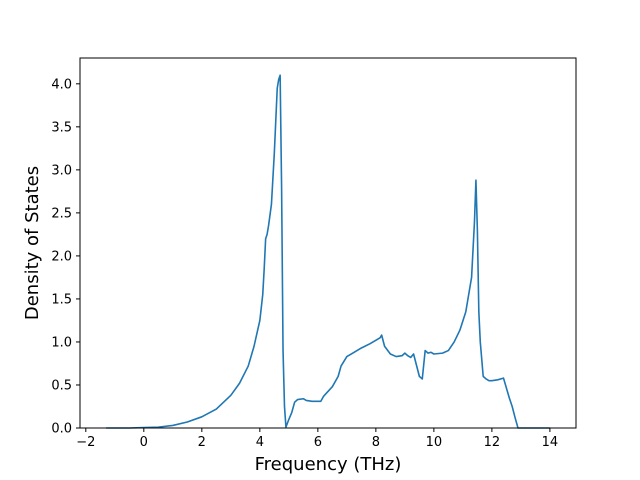 The height and width of the screenshot is (480, 640). I want to click on x-tick-label: 12, so click(492, 442).